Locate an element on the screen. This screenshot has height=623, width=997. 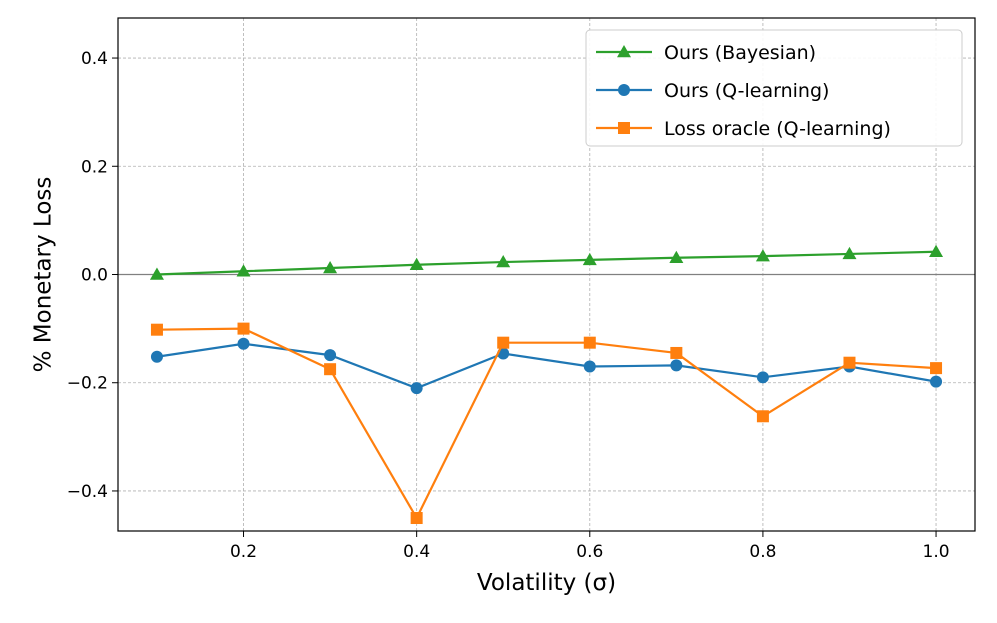
y-tick-label: −0.2 is located at coordinates (87, 384).